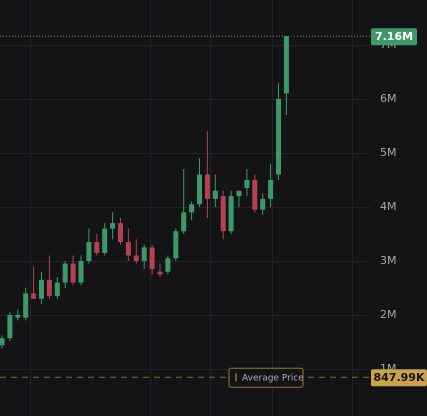 The height and width of the screenshot is (416, 427). I want to click on average-price-tag, so click(266, 377).